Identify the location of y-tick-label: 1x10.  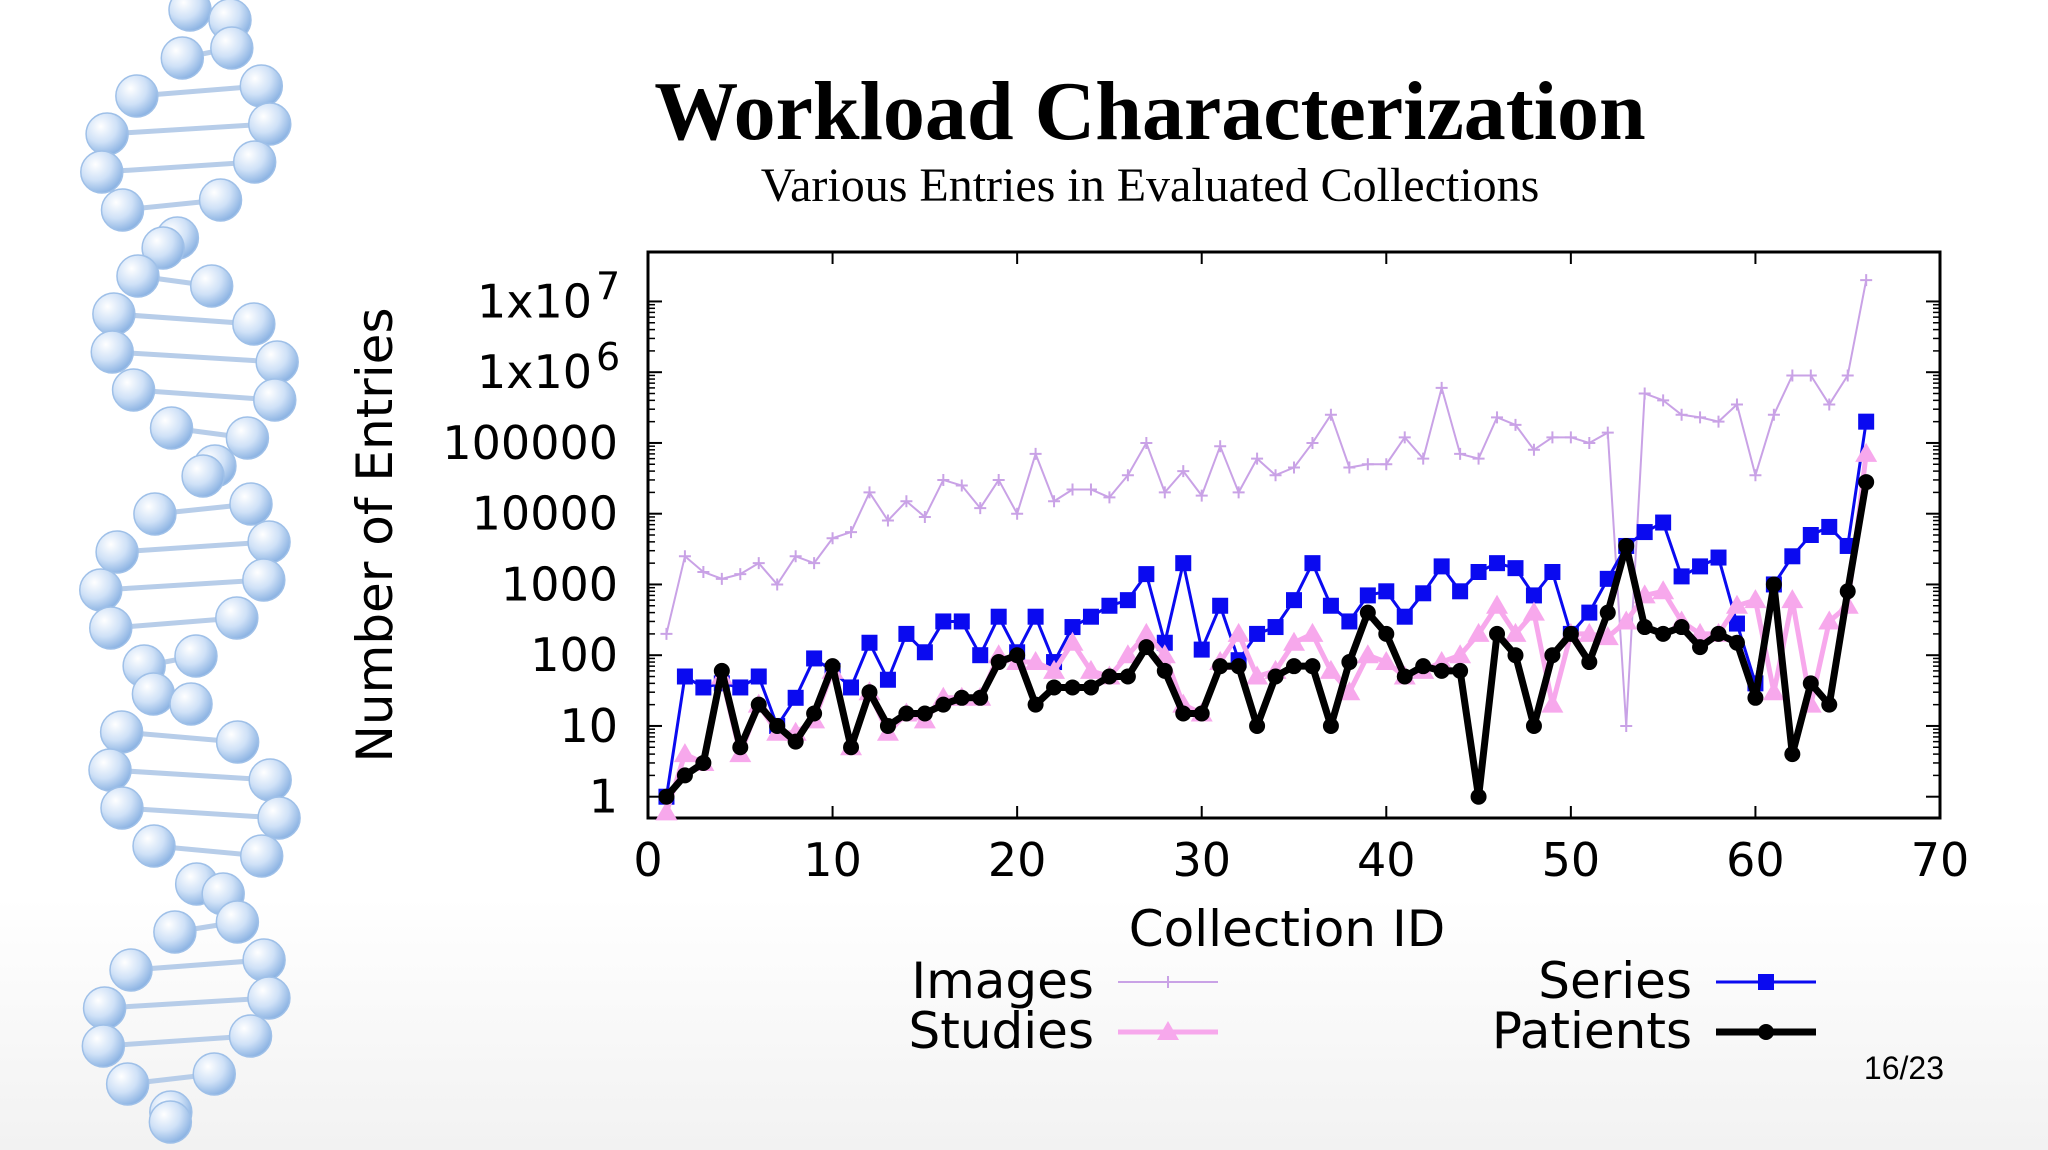
(534, 301).